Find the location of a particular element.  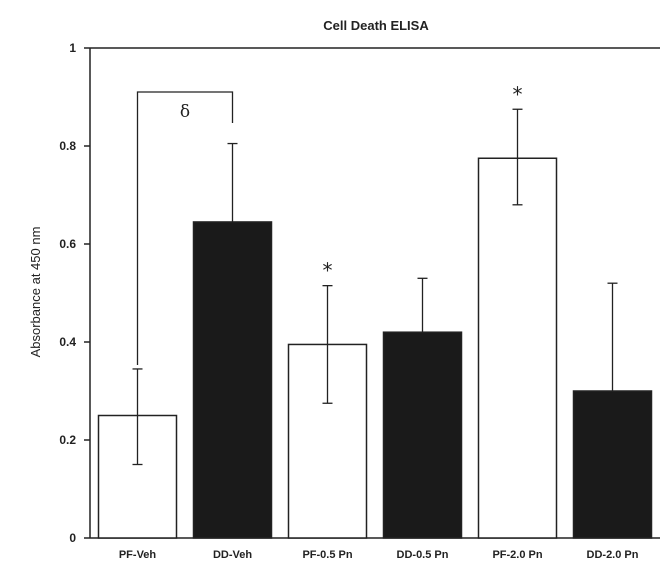

bracket-delta-symbol: δ is located at coordinates (185, 112).